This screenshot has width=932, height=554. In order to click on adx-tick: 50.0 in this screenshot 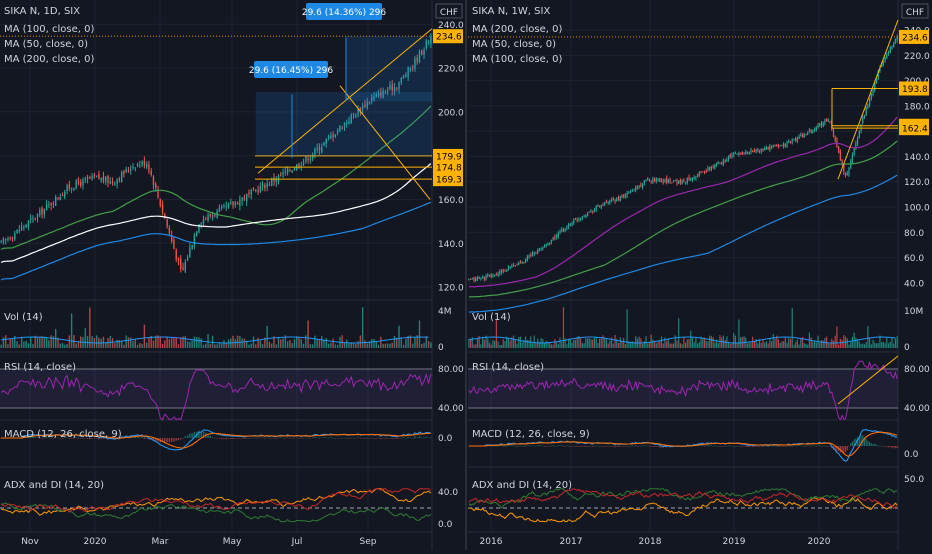, I will do `click(914, 480)`.